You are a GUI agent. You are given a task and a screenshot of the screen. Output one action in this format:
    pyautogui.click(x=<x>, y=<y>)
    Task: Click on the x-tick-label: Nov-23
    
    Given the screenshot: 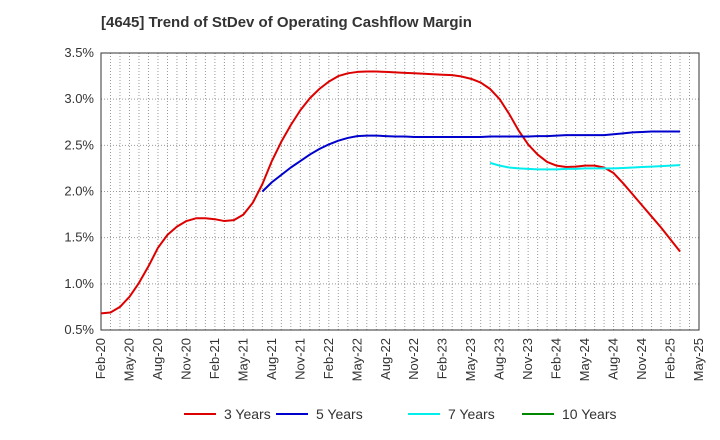 What is the action you would take?
    pyautogui.click(x=527, y=359)
    